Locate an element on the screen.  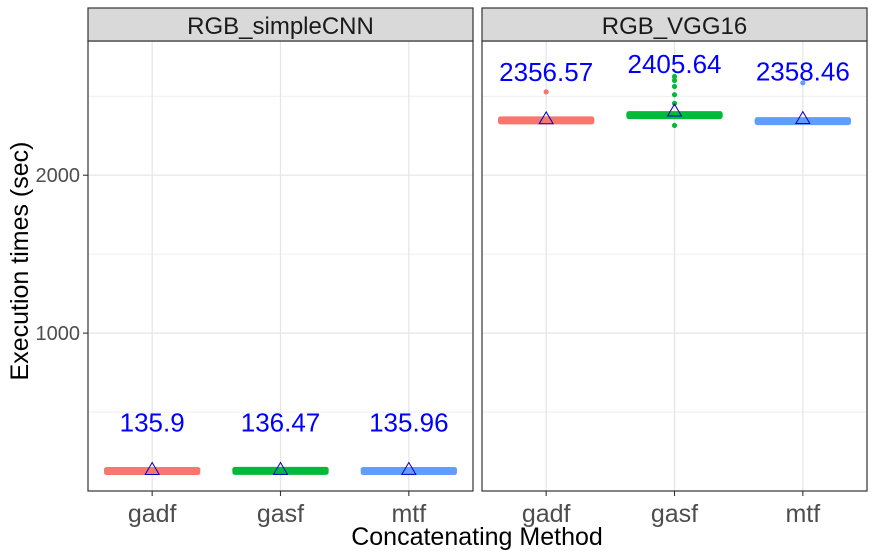
mean-label-gadf: 135.9 is located at coordinates (152, 423).